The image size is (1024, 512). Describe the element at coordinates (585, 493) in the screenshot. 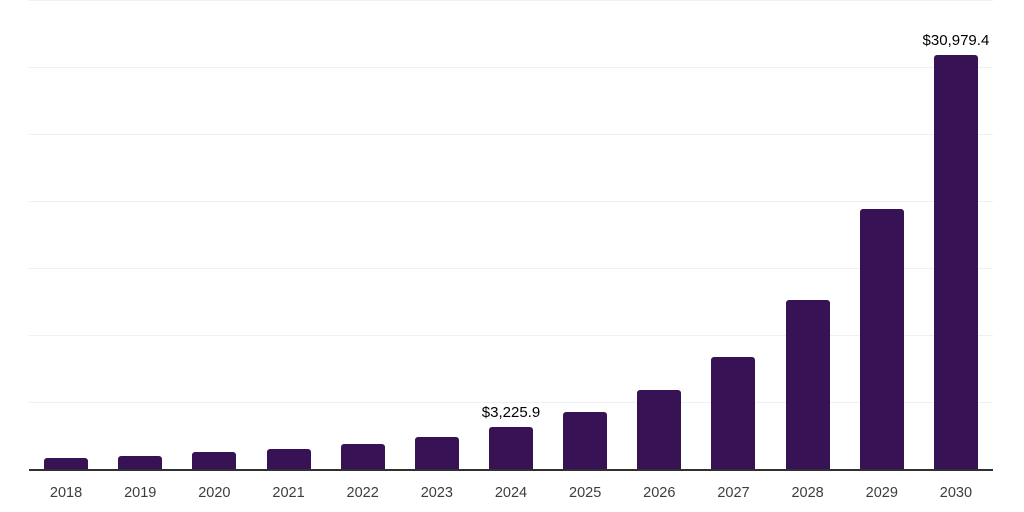

I see `x-tick-2025: 2025` at that location.